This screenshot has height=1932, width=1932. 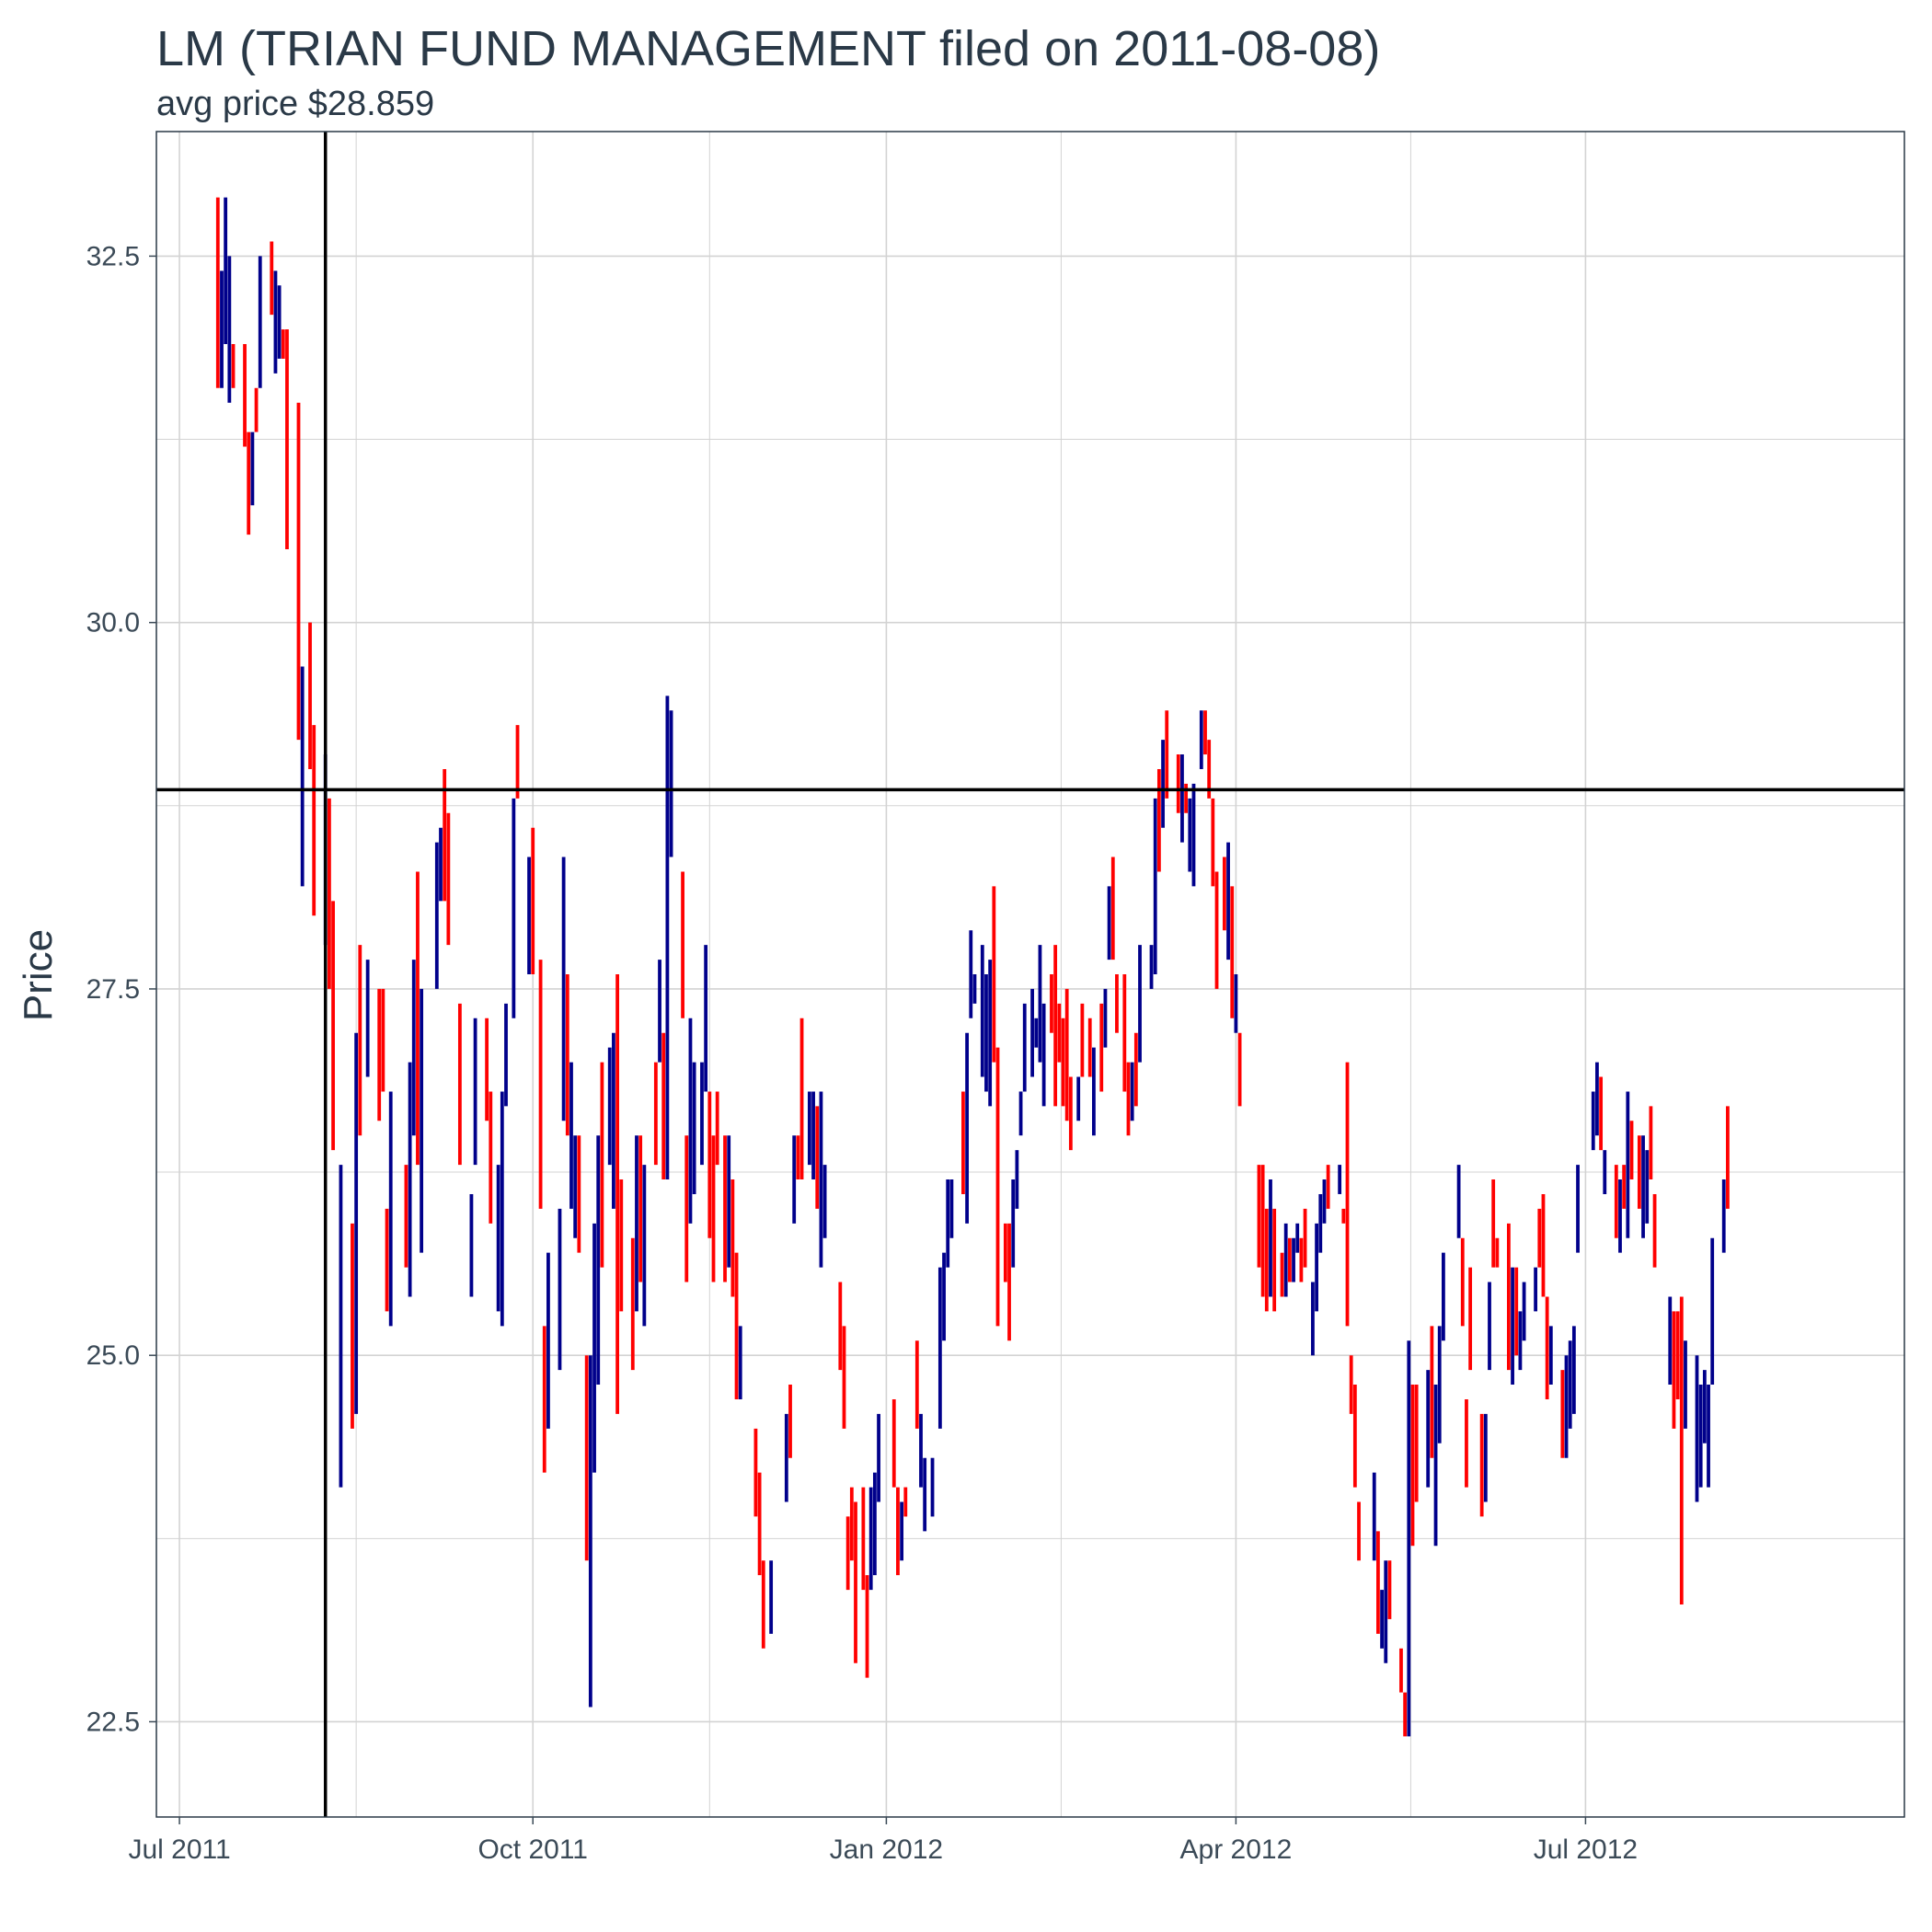 I want to click on y-tick-label: 32.5, so click(x=113, y=256).